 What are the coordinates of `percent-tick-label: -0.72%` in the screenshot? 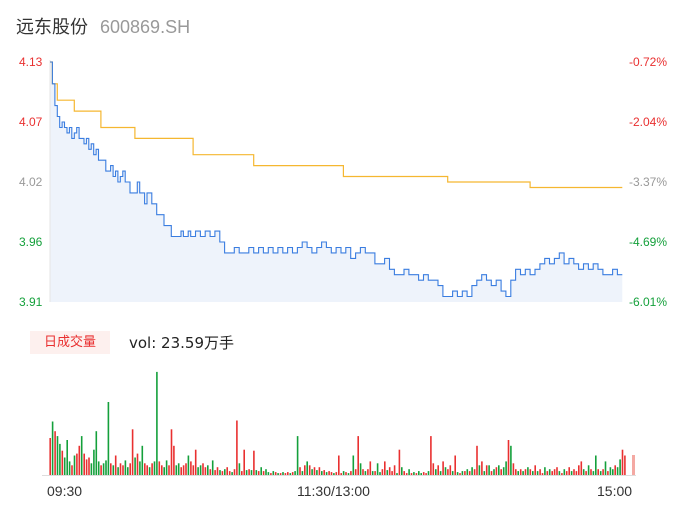 It's located at (648, 62).